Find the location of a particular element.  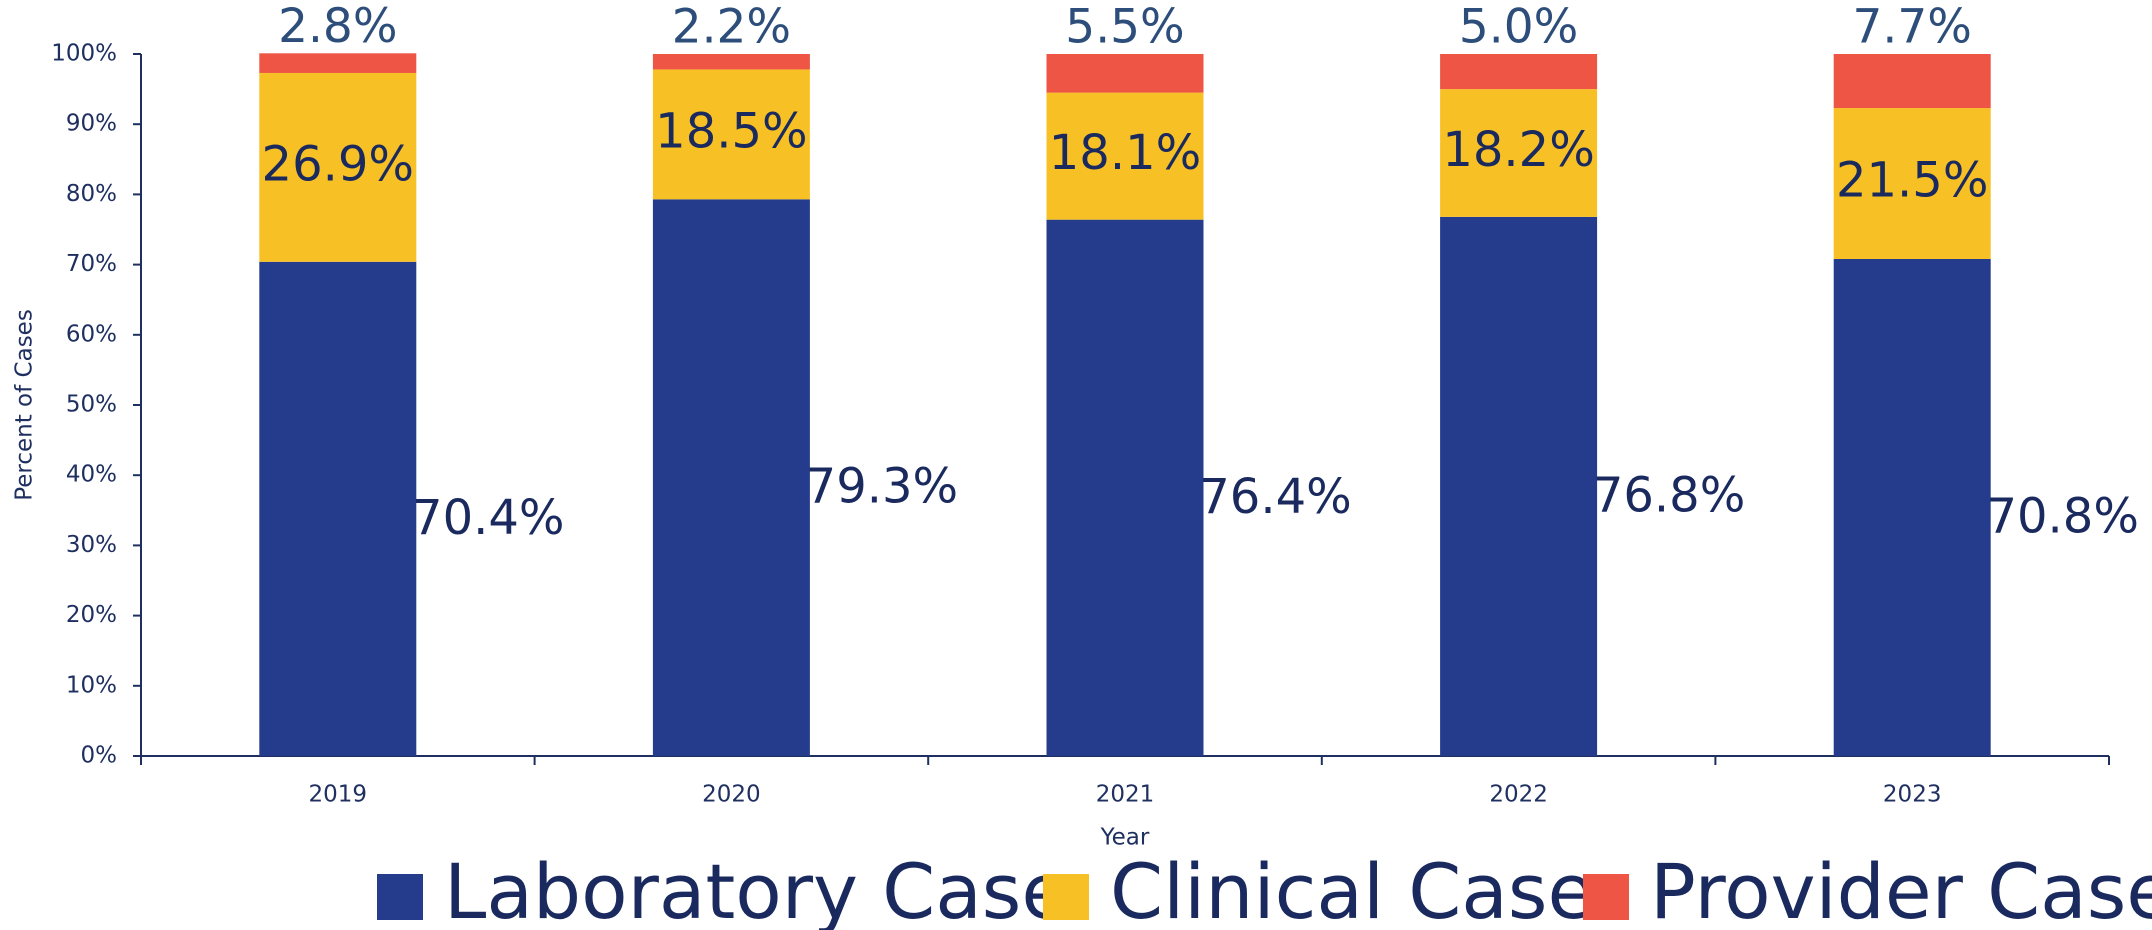

y-tick-label: 90% is located at coordinates (91, 124).